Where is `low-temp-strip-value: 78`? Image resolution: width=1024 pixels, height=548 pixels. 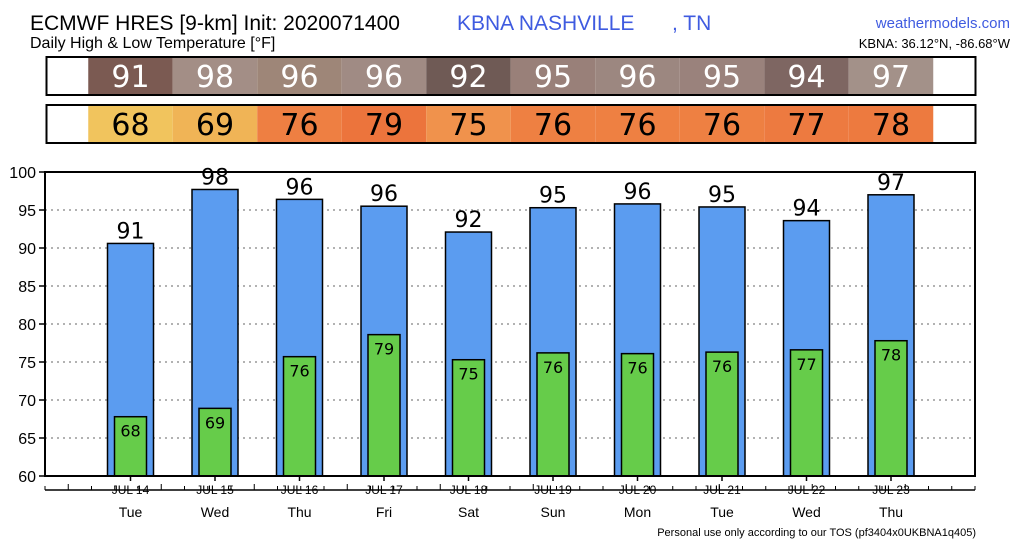
low-temp-strip-value: 78 is located at coordinates (891, 125).